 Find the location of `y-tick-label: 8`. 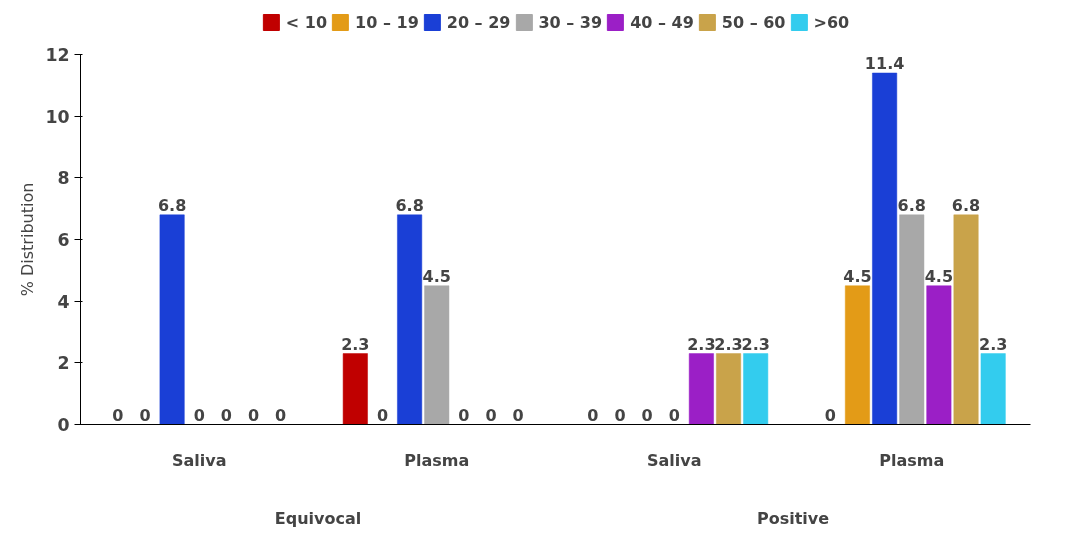

y-tick-label: 8 is located at coordinates (63, 178).